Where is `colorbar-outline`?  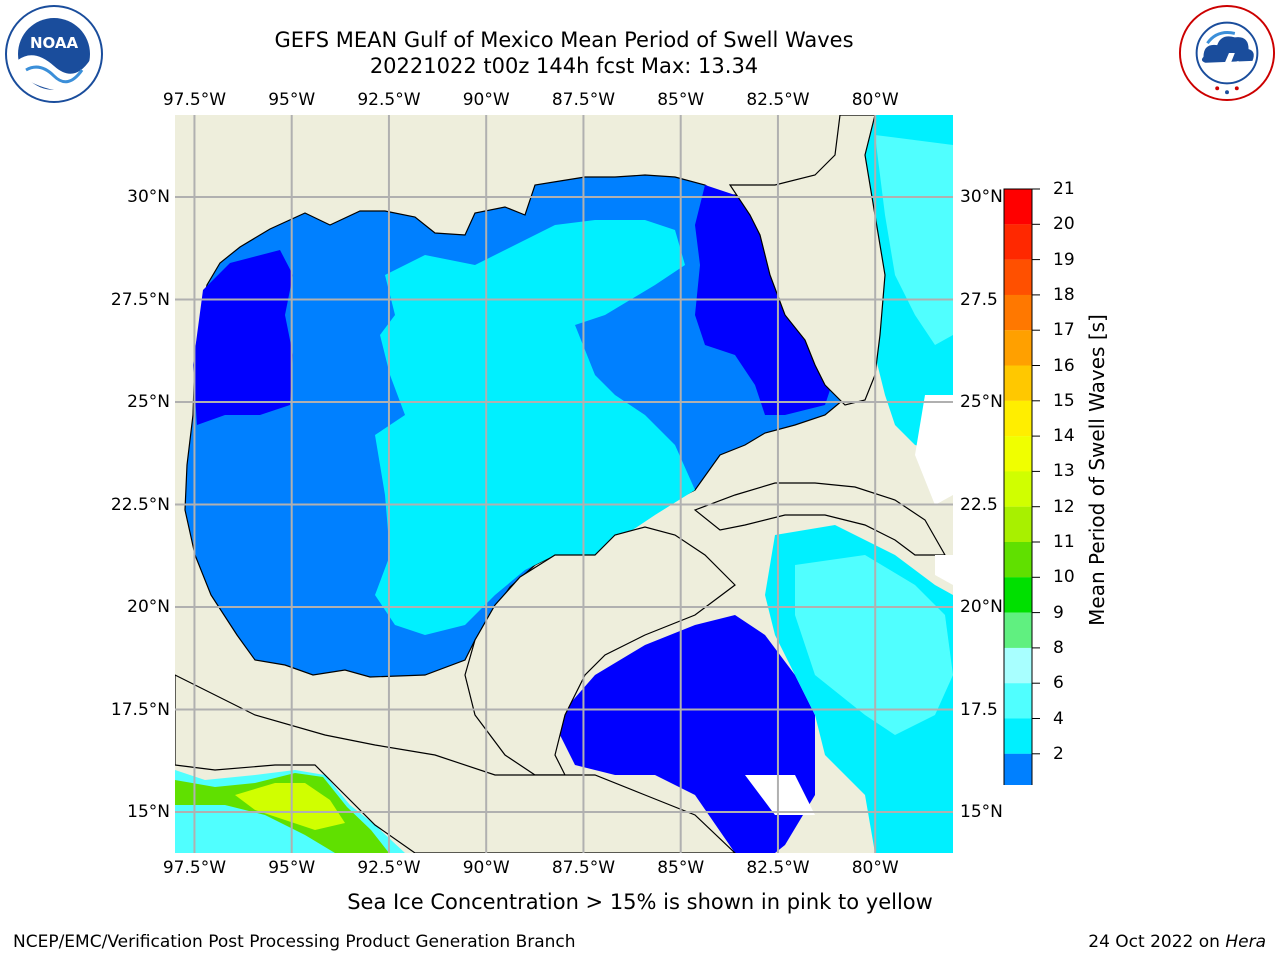
colorbar-outline is located at coordinates (1018, 486).